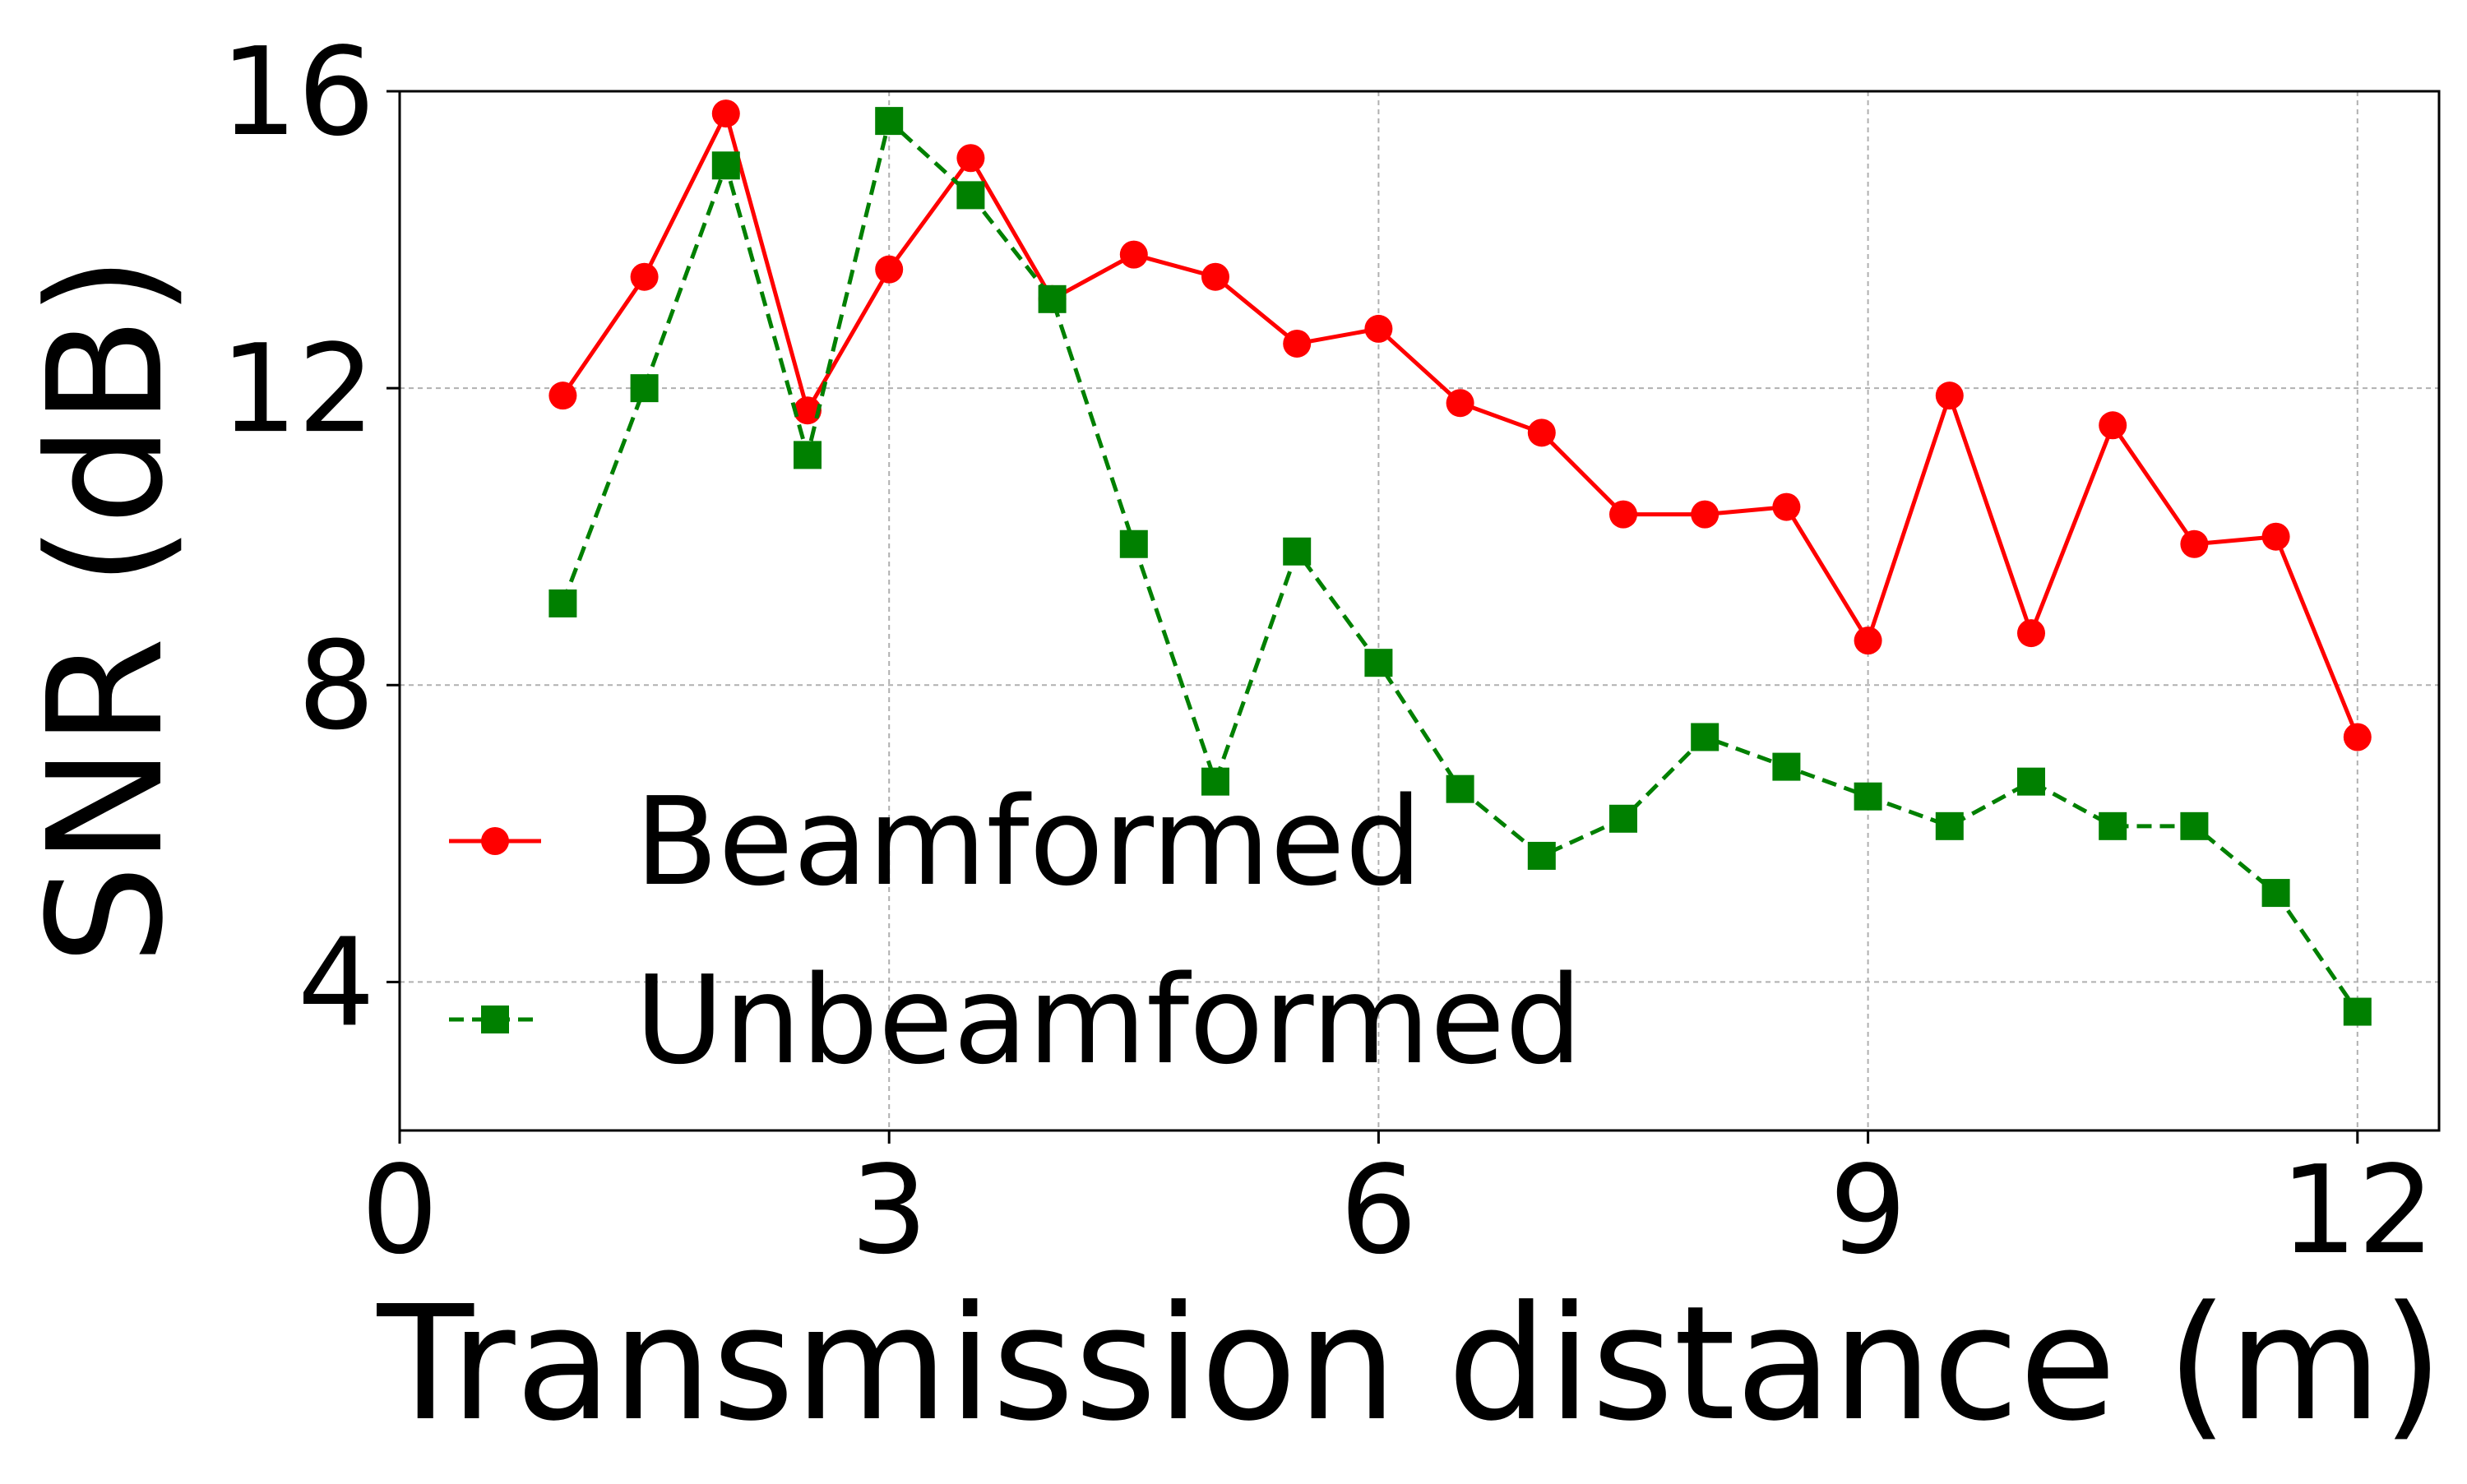  I want to click on x-tick-label: 9, so click(1869, 1210).